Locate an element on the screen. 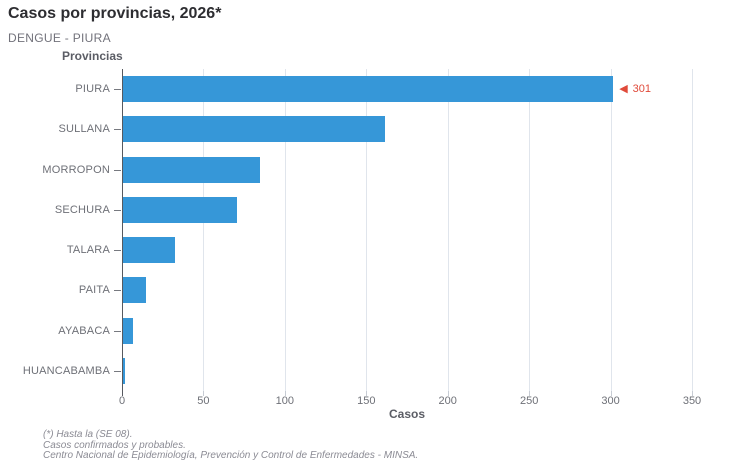  category-label-ayabaca: AYABACA is located at coordinates (84, 330).